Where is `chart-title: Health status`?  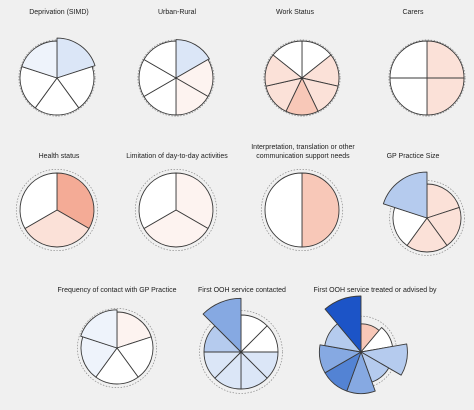
chart-title: Health status is located at coordinates (59, 156).